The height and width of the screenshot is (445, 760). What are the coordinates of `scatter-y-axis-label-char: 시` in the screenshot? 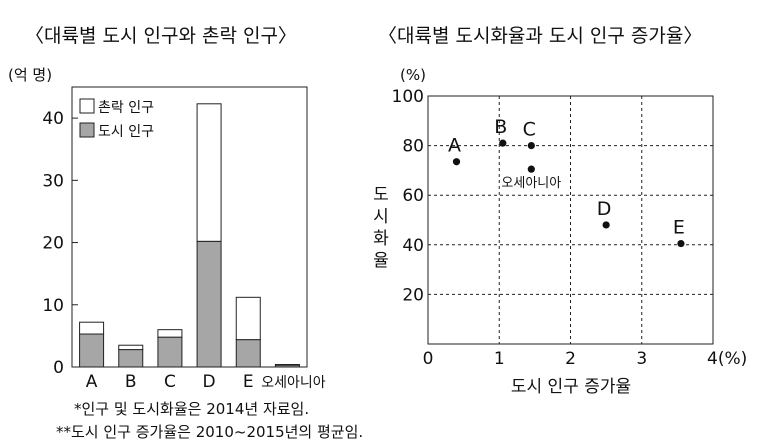 It's located at (381, 217).